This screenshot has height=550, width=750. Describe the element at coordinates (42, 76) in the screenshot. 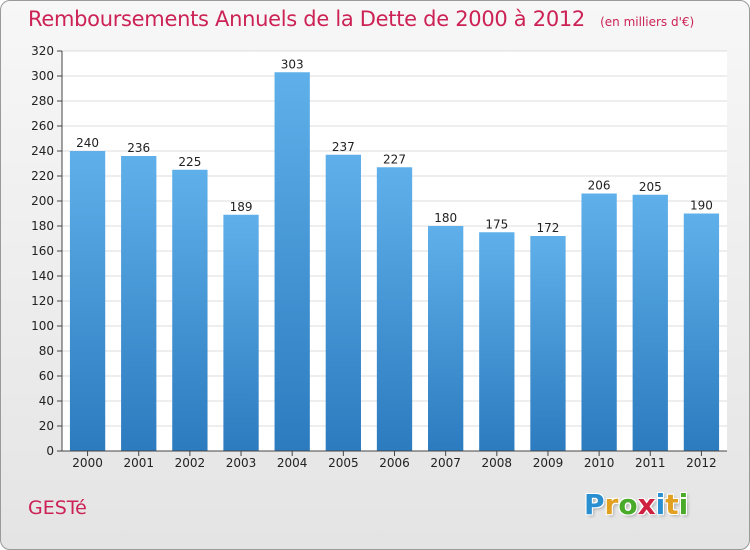

I see `y-tick-label: 300` at that location.